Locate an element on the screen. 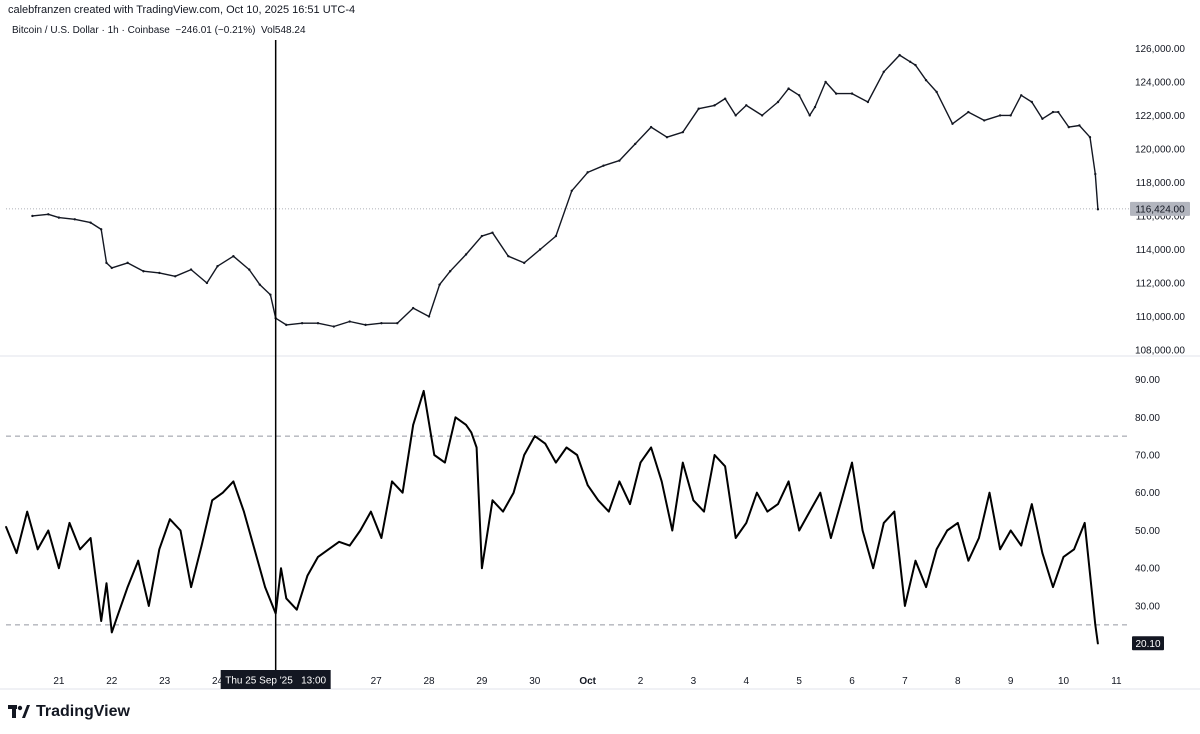 Image resolution: width=1200 pixels, height=734 pixels. time-tick-label: 8 is located at coordinates (958, 681).